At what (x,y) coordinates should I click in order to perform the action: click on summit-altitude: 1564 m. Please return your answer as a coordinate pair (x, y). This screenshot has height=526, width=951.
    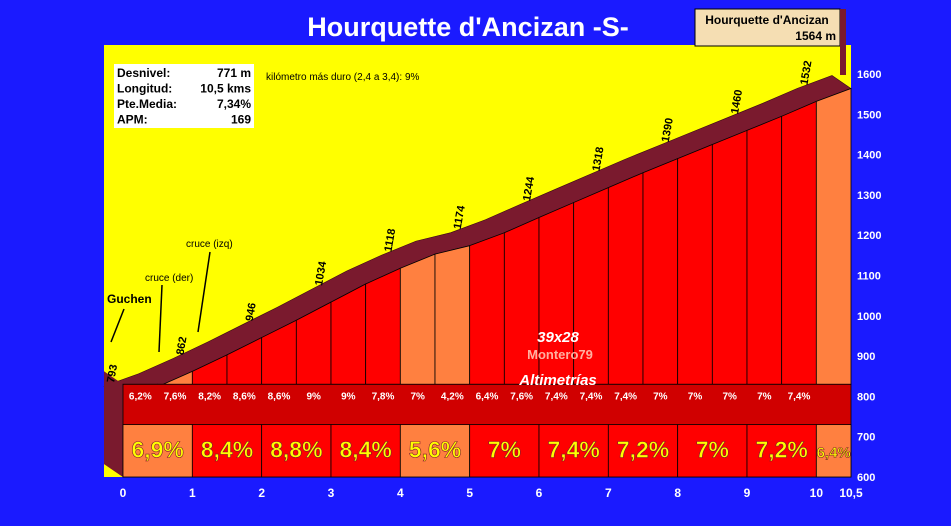
    Looking at the image, I should click on (815, 36).